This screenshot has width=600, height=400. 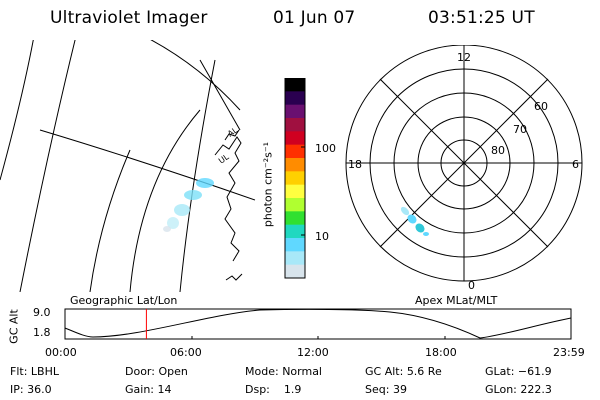 I want to click on map-boundary-arc, so click(x=195, y=75).